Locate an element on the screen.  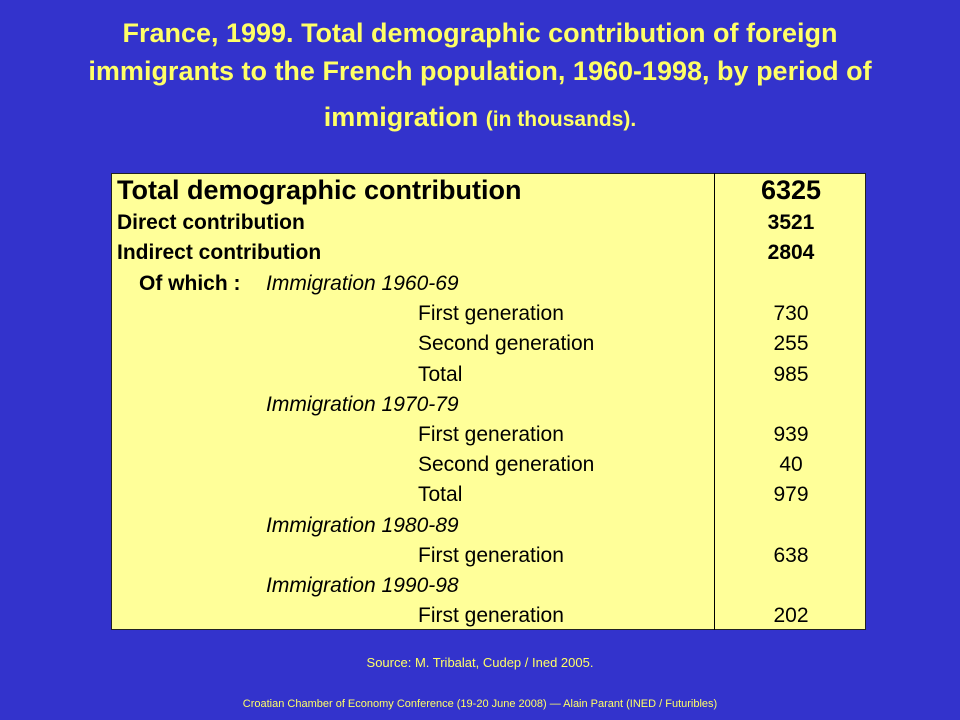
row-value: 985 is located at coordinates (791, 374).